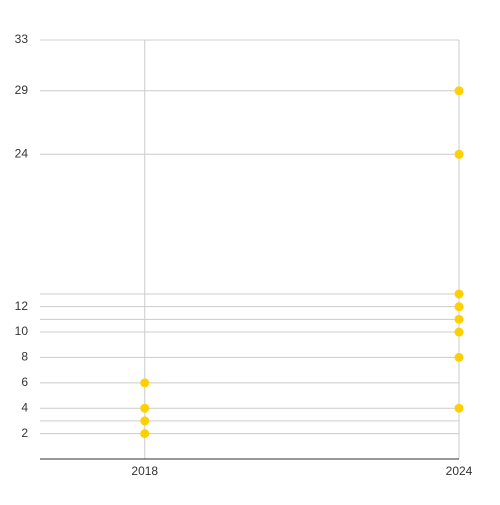 The width and height of the screenshot is (500, 505). I want to click on y-tick-label: 10, so click(22, 331).